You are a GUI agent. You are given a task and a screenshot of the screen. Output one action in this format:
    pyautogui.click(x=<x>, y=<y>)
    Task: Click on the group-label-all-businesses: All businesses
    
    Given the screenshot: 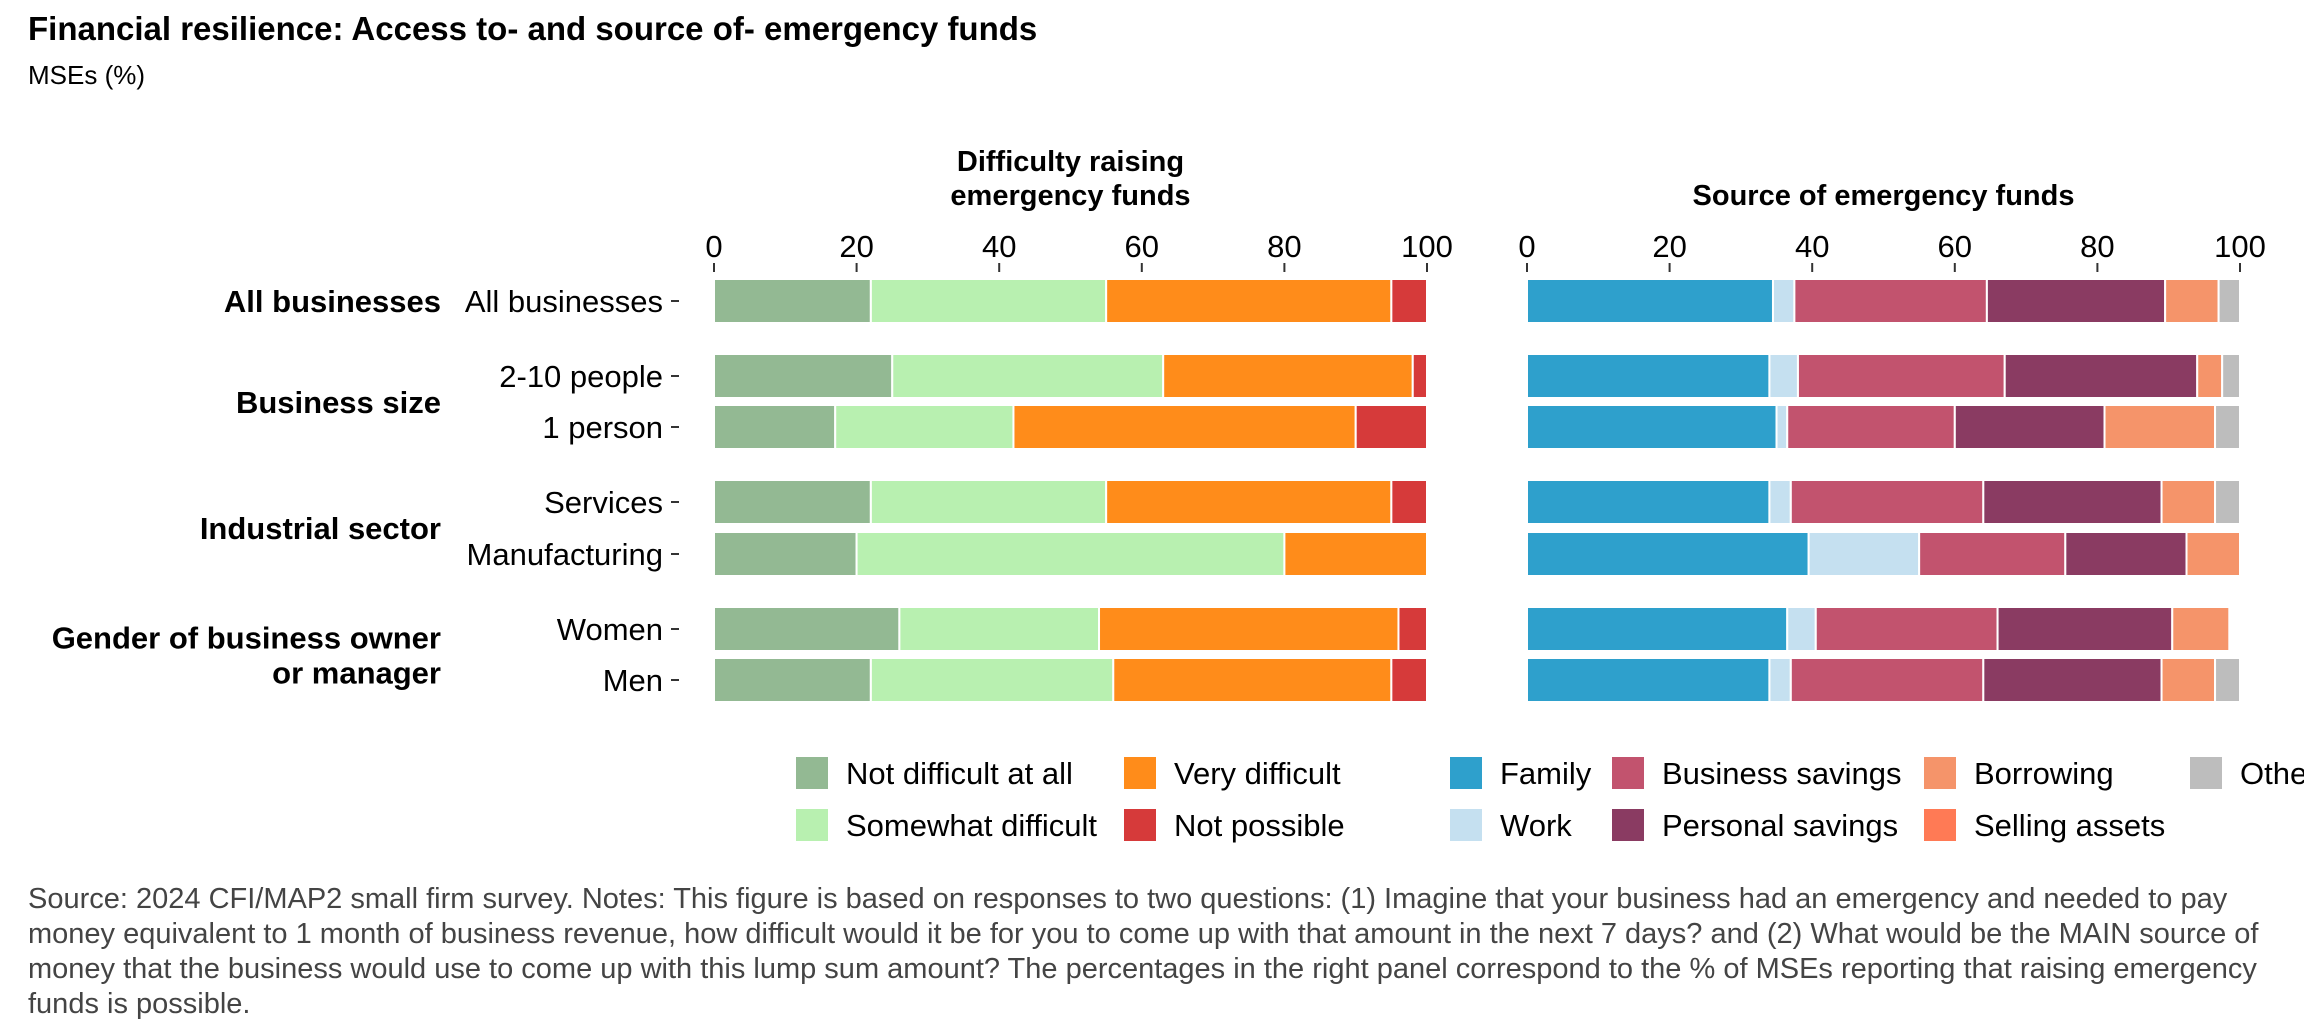 What is the action you would take?
    pyautogui.click(x=332, y=301)
    